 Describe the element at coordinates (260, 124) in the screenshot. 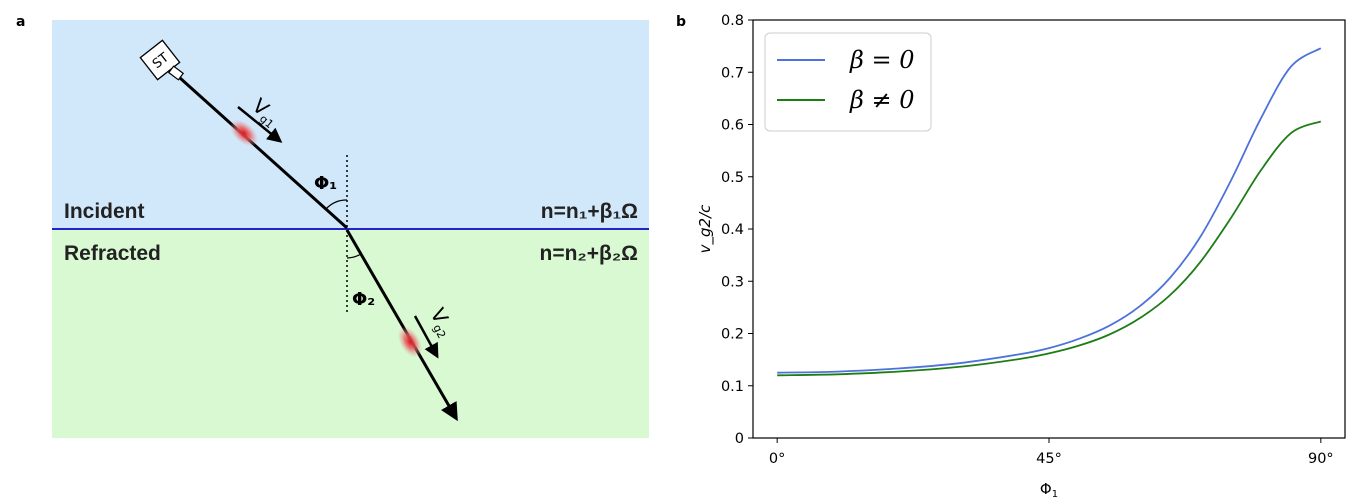

I see `vg1-arrow` at that location.